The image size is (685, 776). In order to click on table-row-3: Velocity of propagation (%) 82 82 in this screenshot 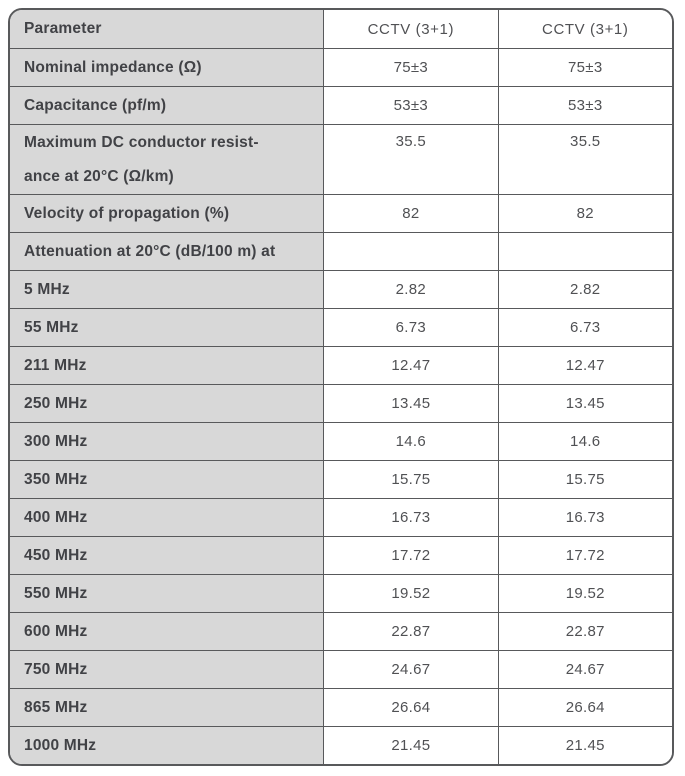, I will do `click(341, 213)`.